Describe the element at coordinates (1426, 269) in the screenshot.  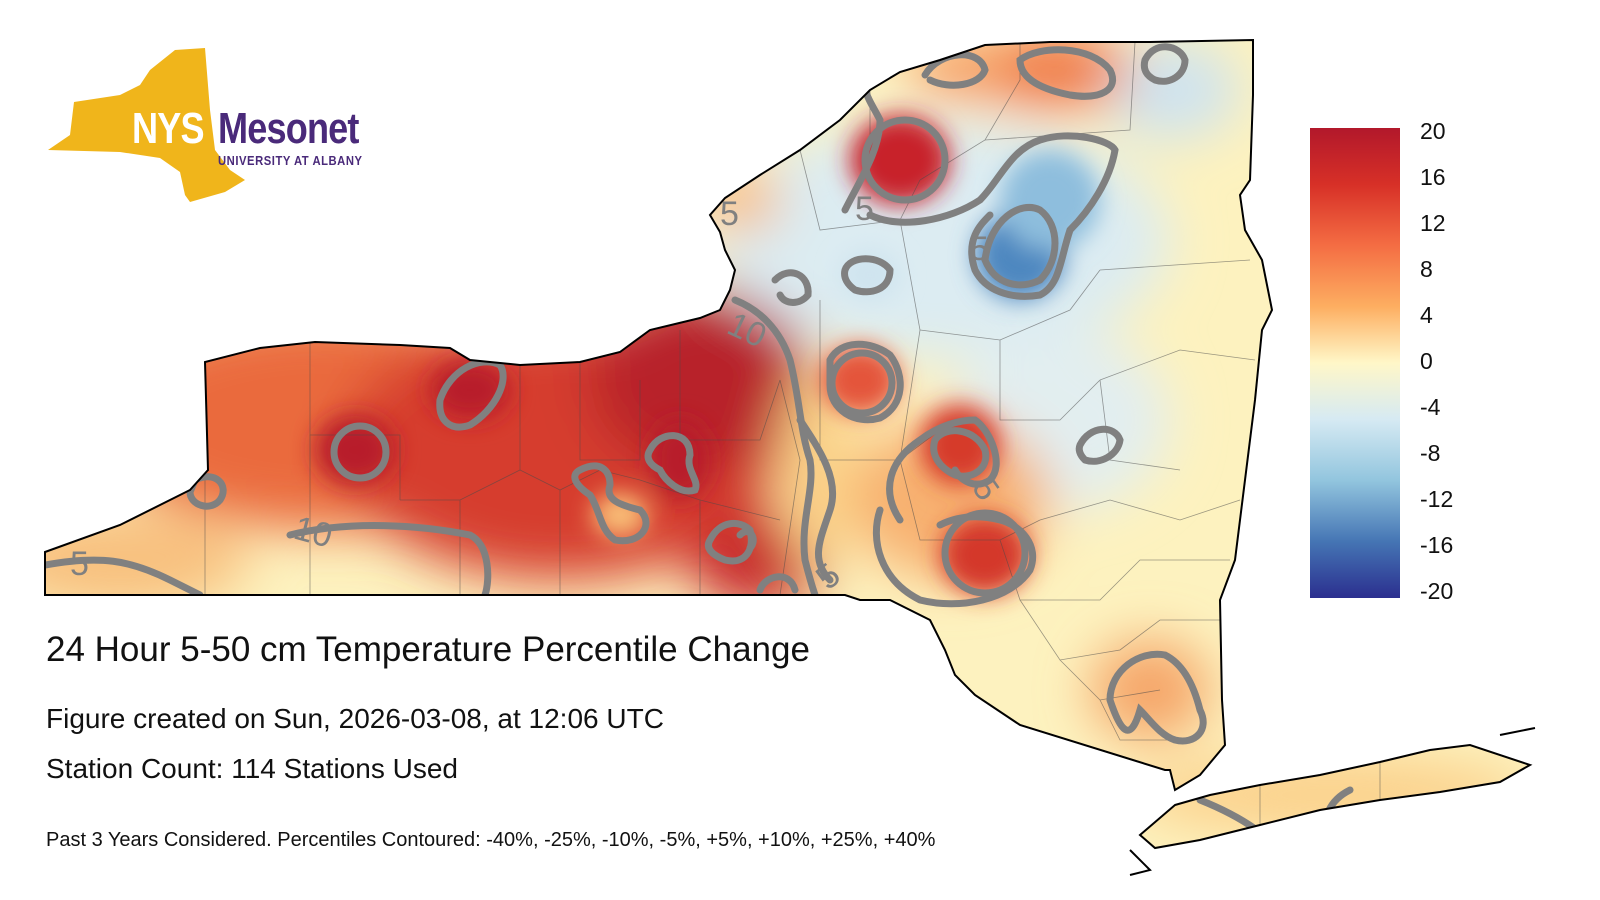
I see `colorbar-tick: 8` at that location.